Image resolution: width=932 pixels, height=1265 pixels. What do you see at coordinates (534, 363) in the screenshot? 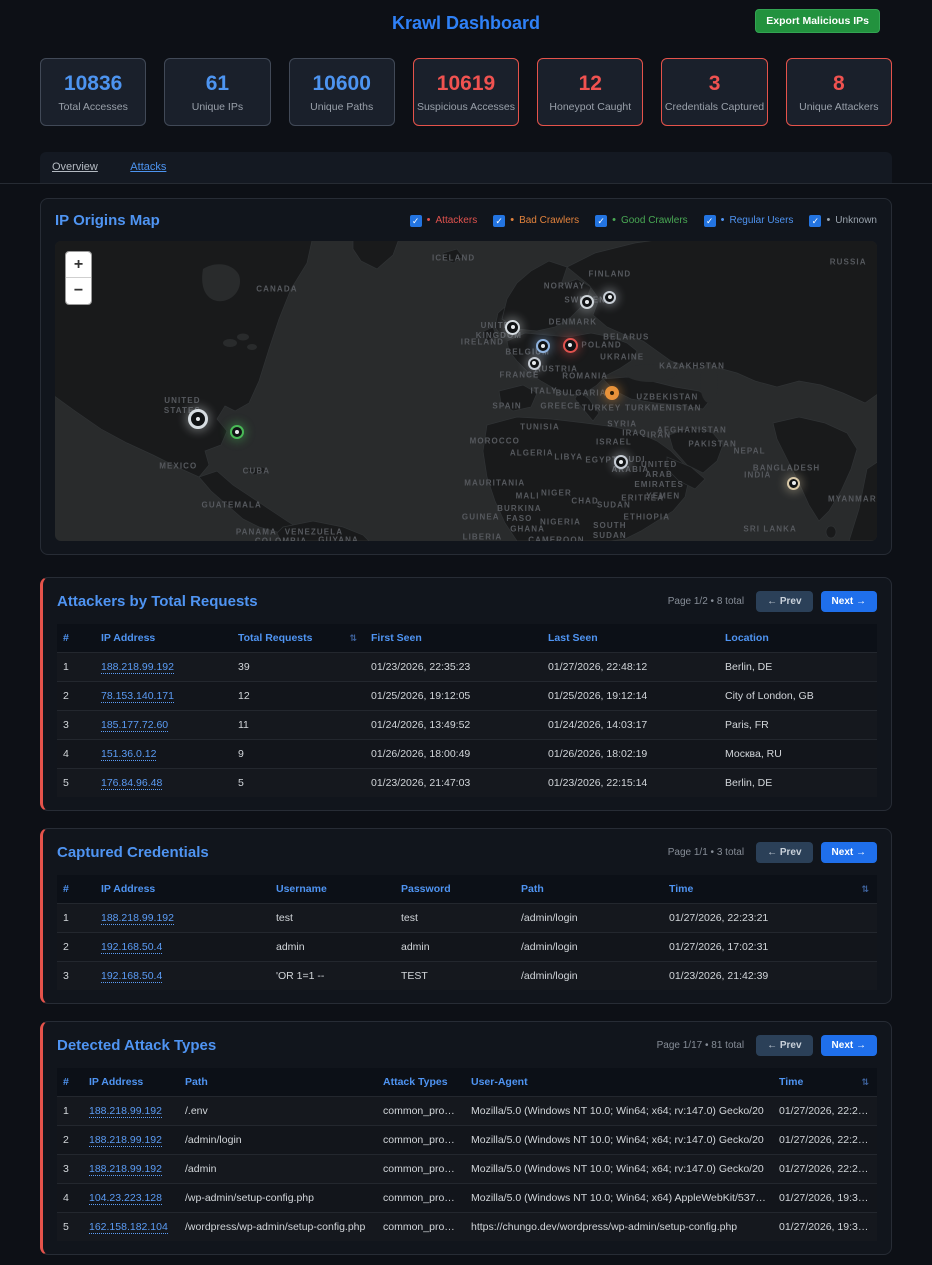
I see `map-marker-unknown-france` at bounding box center [534, 363].